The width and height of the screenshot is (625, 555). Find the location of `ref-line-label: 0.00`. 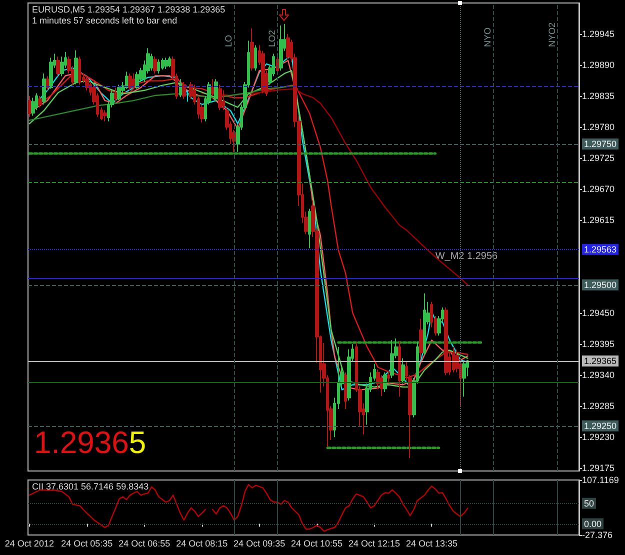

ref-line-label: 0.00 is located at coordinates (593, 523).